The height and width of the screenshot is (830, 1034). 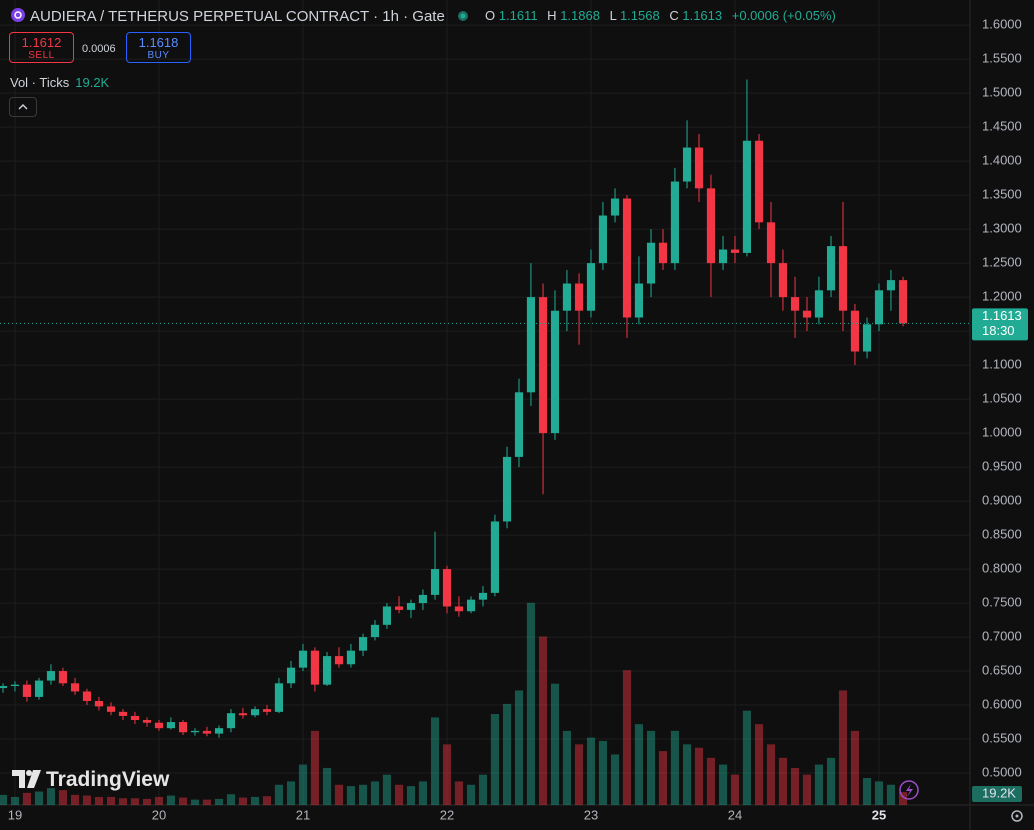 What do you see at coordinates (580, 15) in the screenshot?
I see `ohlc-value: 1.1868` at bounding box center [580, 15].